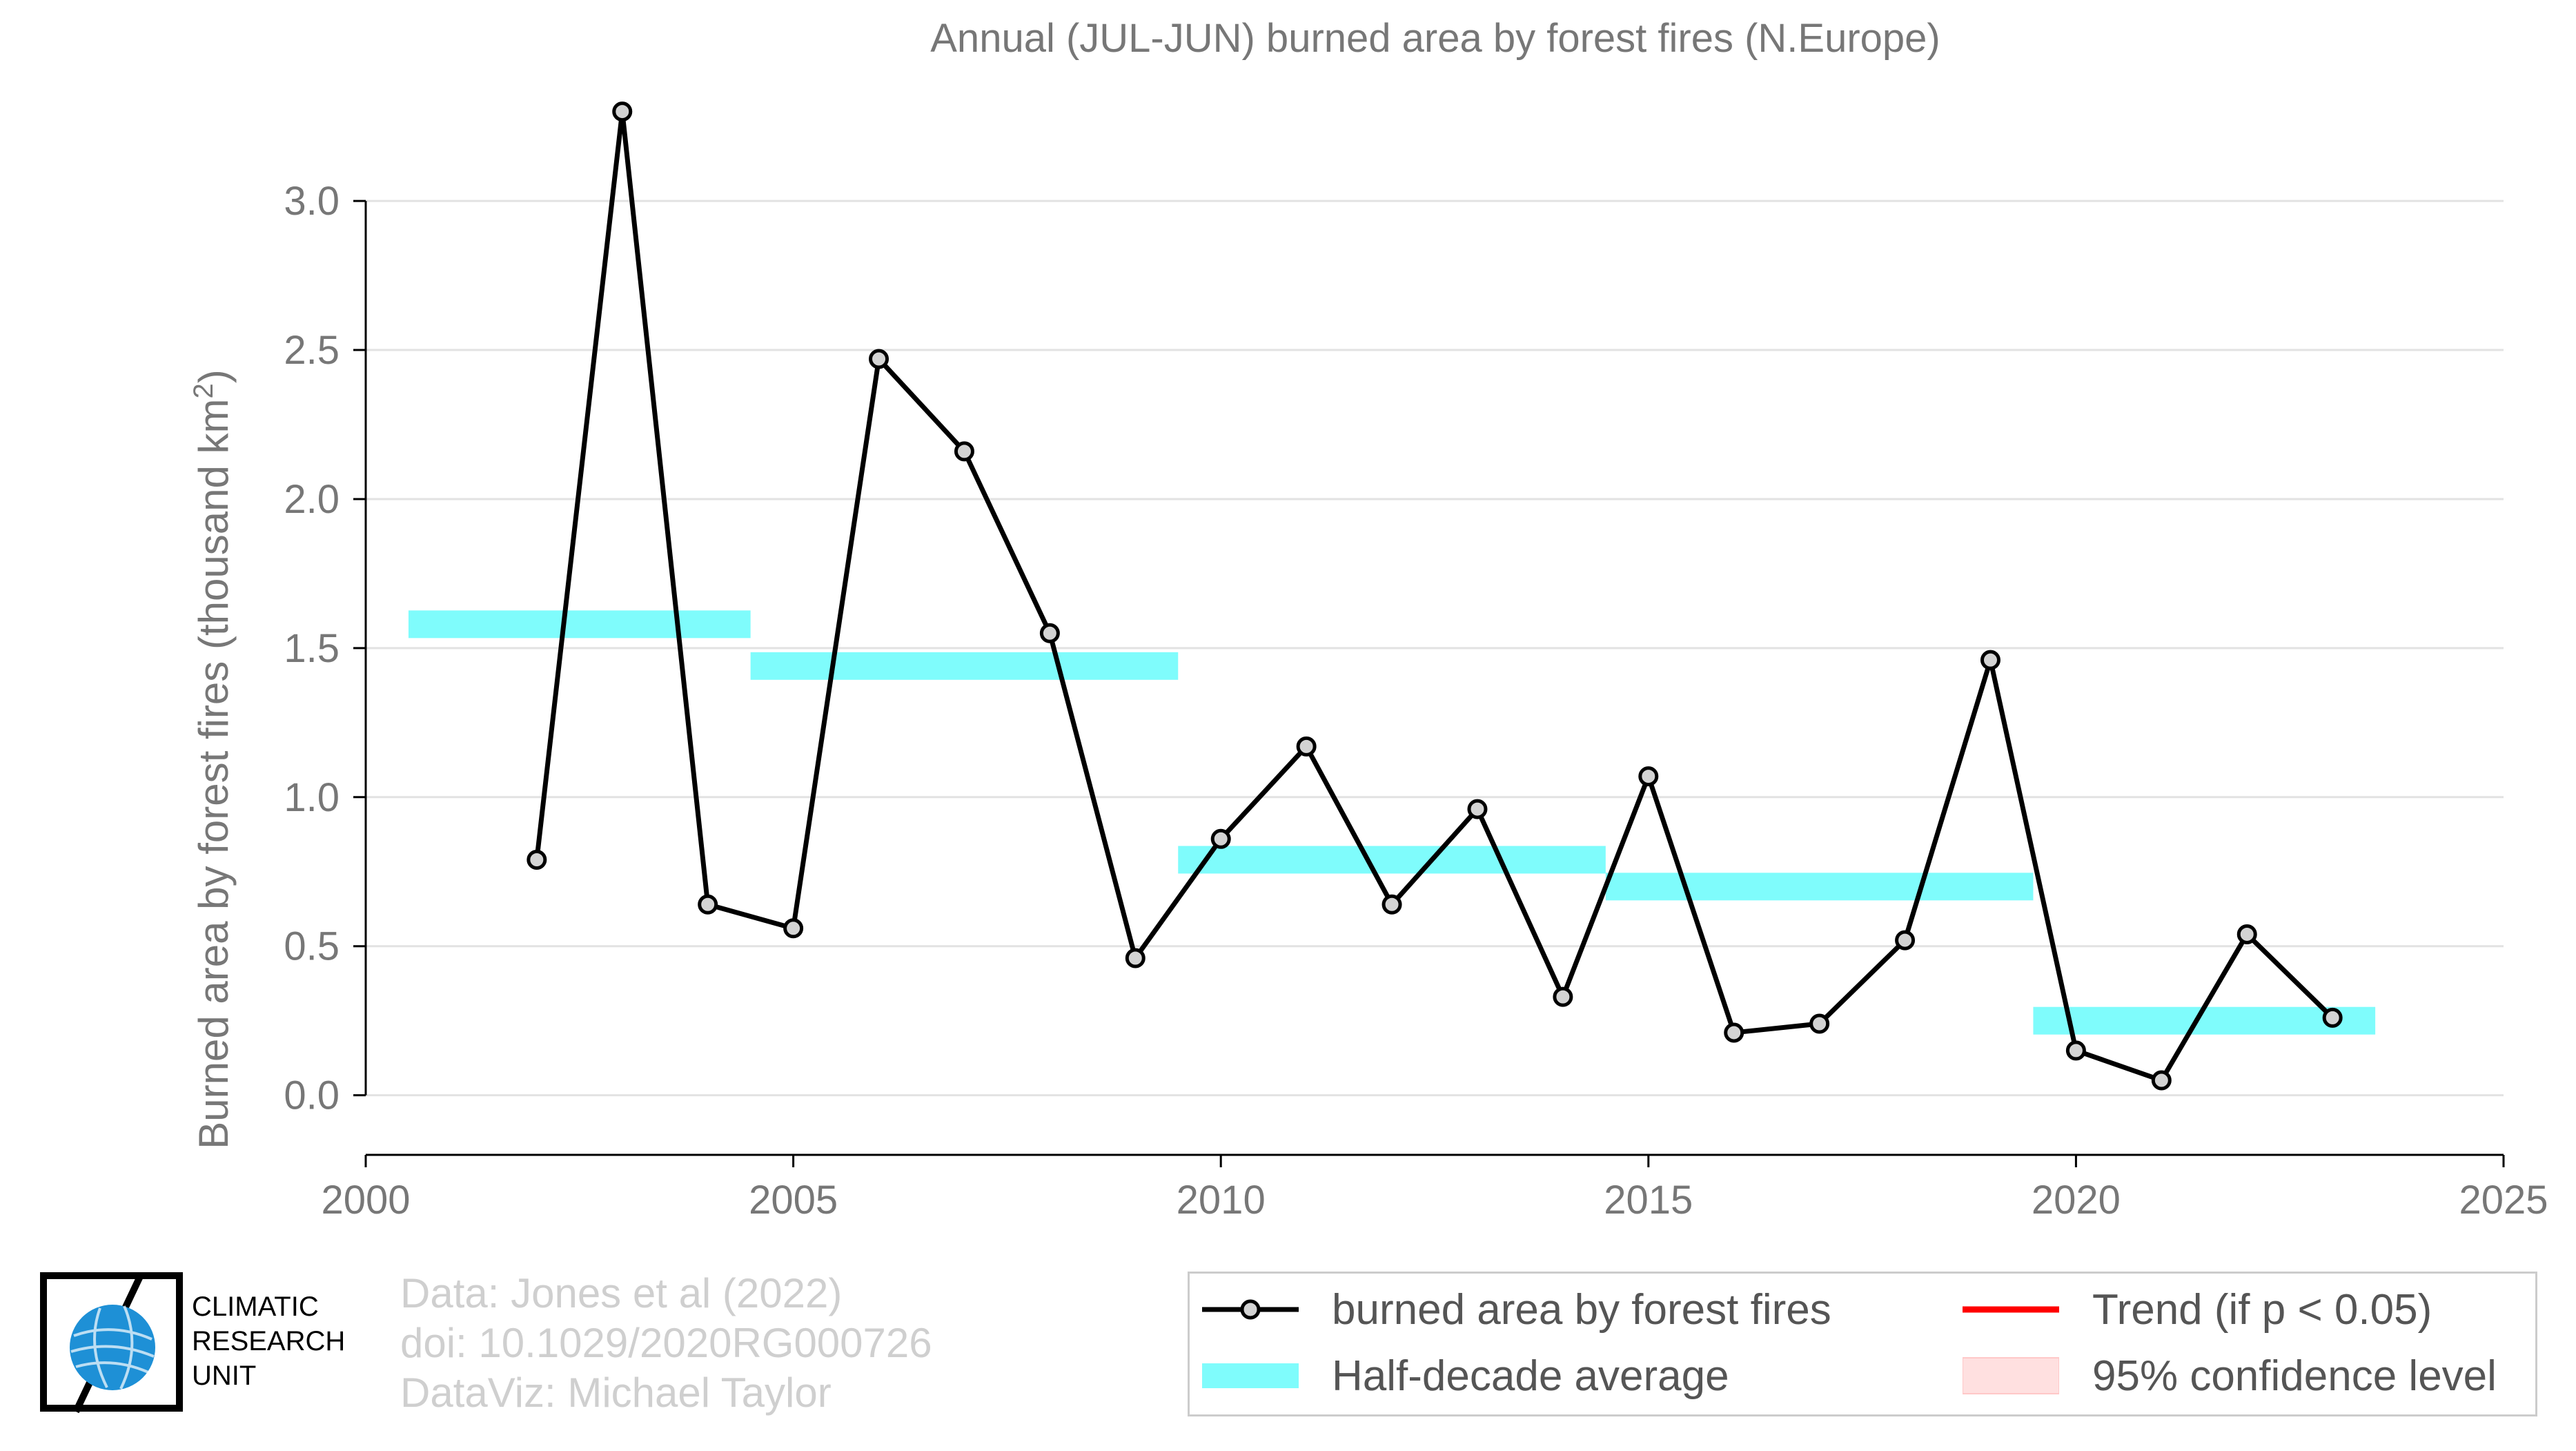 The image size is (2576, 1451). I want to click on legend-item-confidence: 95% confidence level, so click(2230, 1375).